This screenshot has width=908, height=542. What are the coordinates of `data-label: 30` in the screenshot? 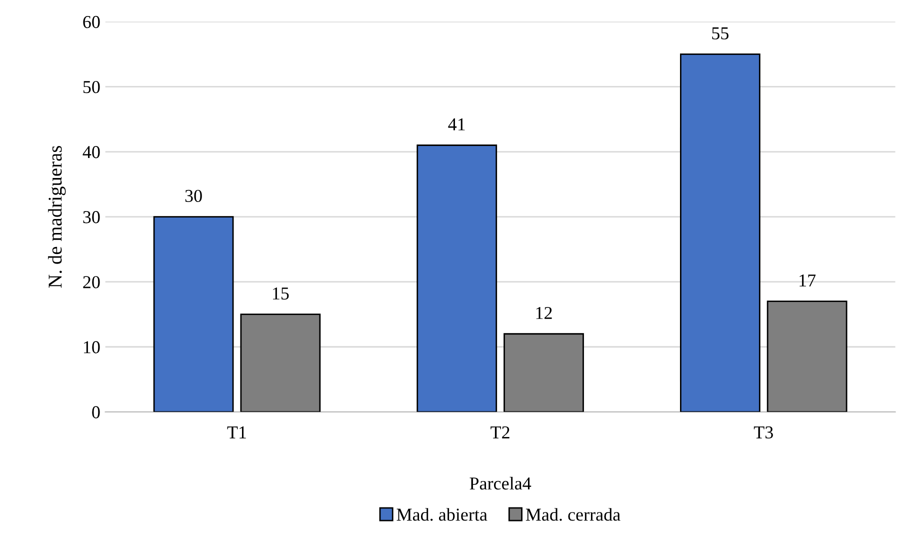 It's located at (193, 196).